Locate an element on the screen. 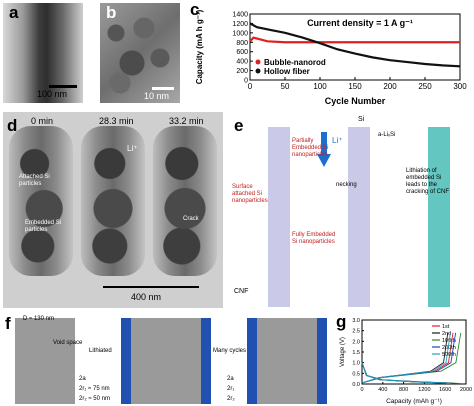 The height and width of the screenshot is (406, 474). x-tick-label: 1200 is located at coordinates (424, 390).